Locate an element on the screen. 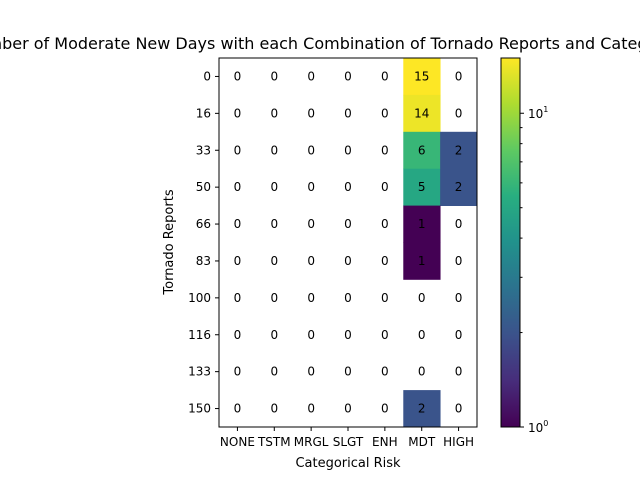 The height and width of the screenshot is (480, 640). cell-value-label: 6 is located at coordinates (422, 150).